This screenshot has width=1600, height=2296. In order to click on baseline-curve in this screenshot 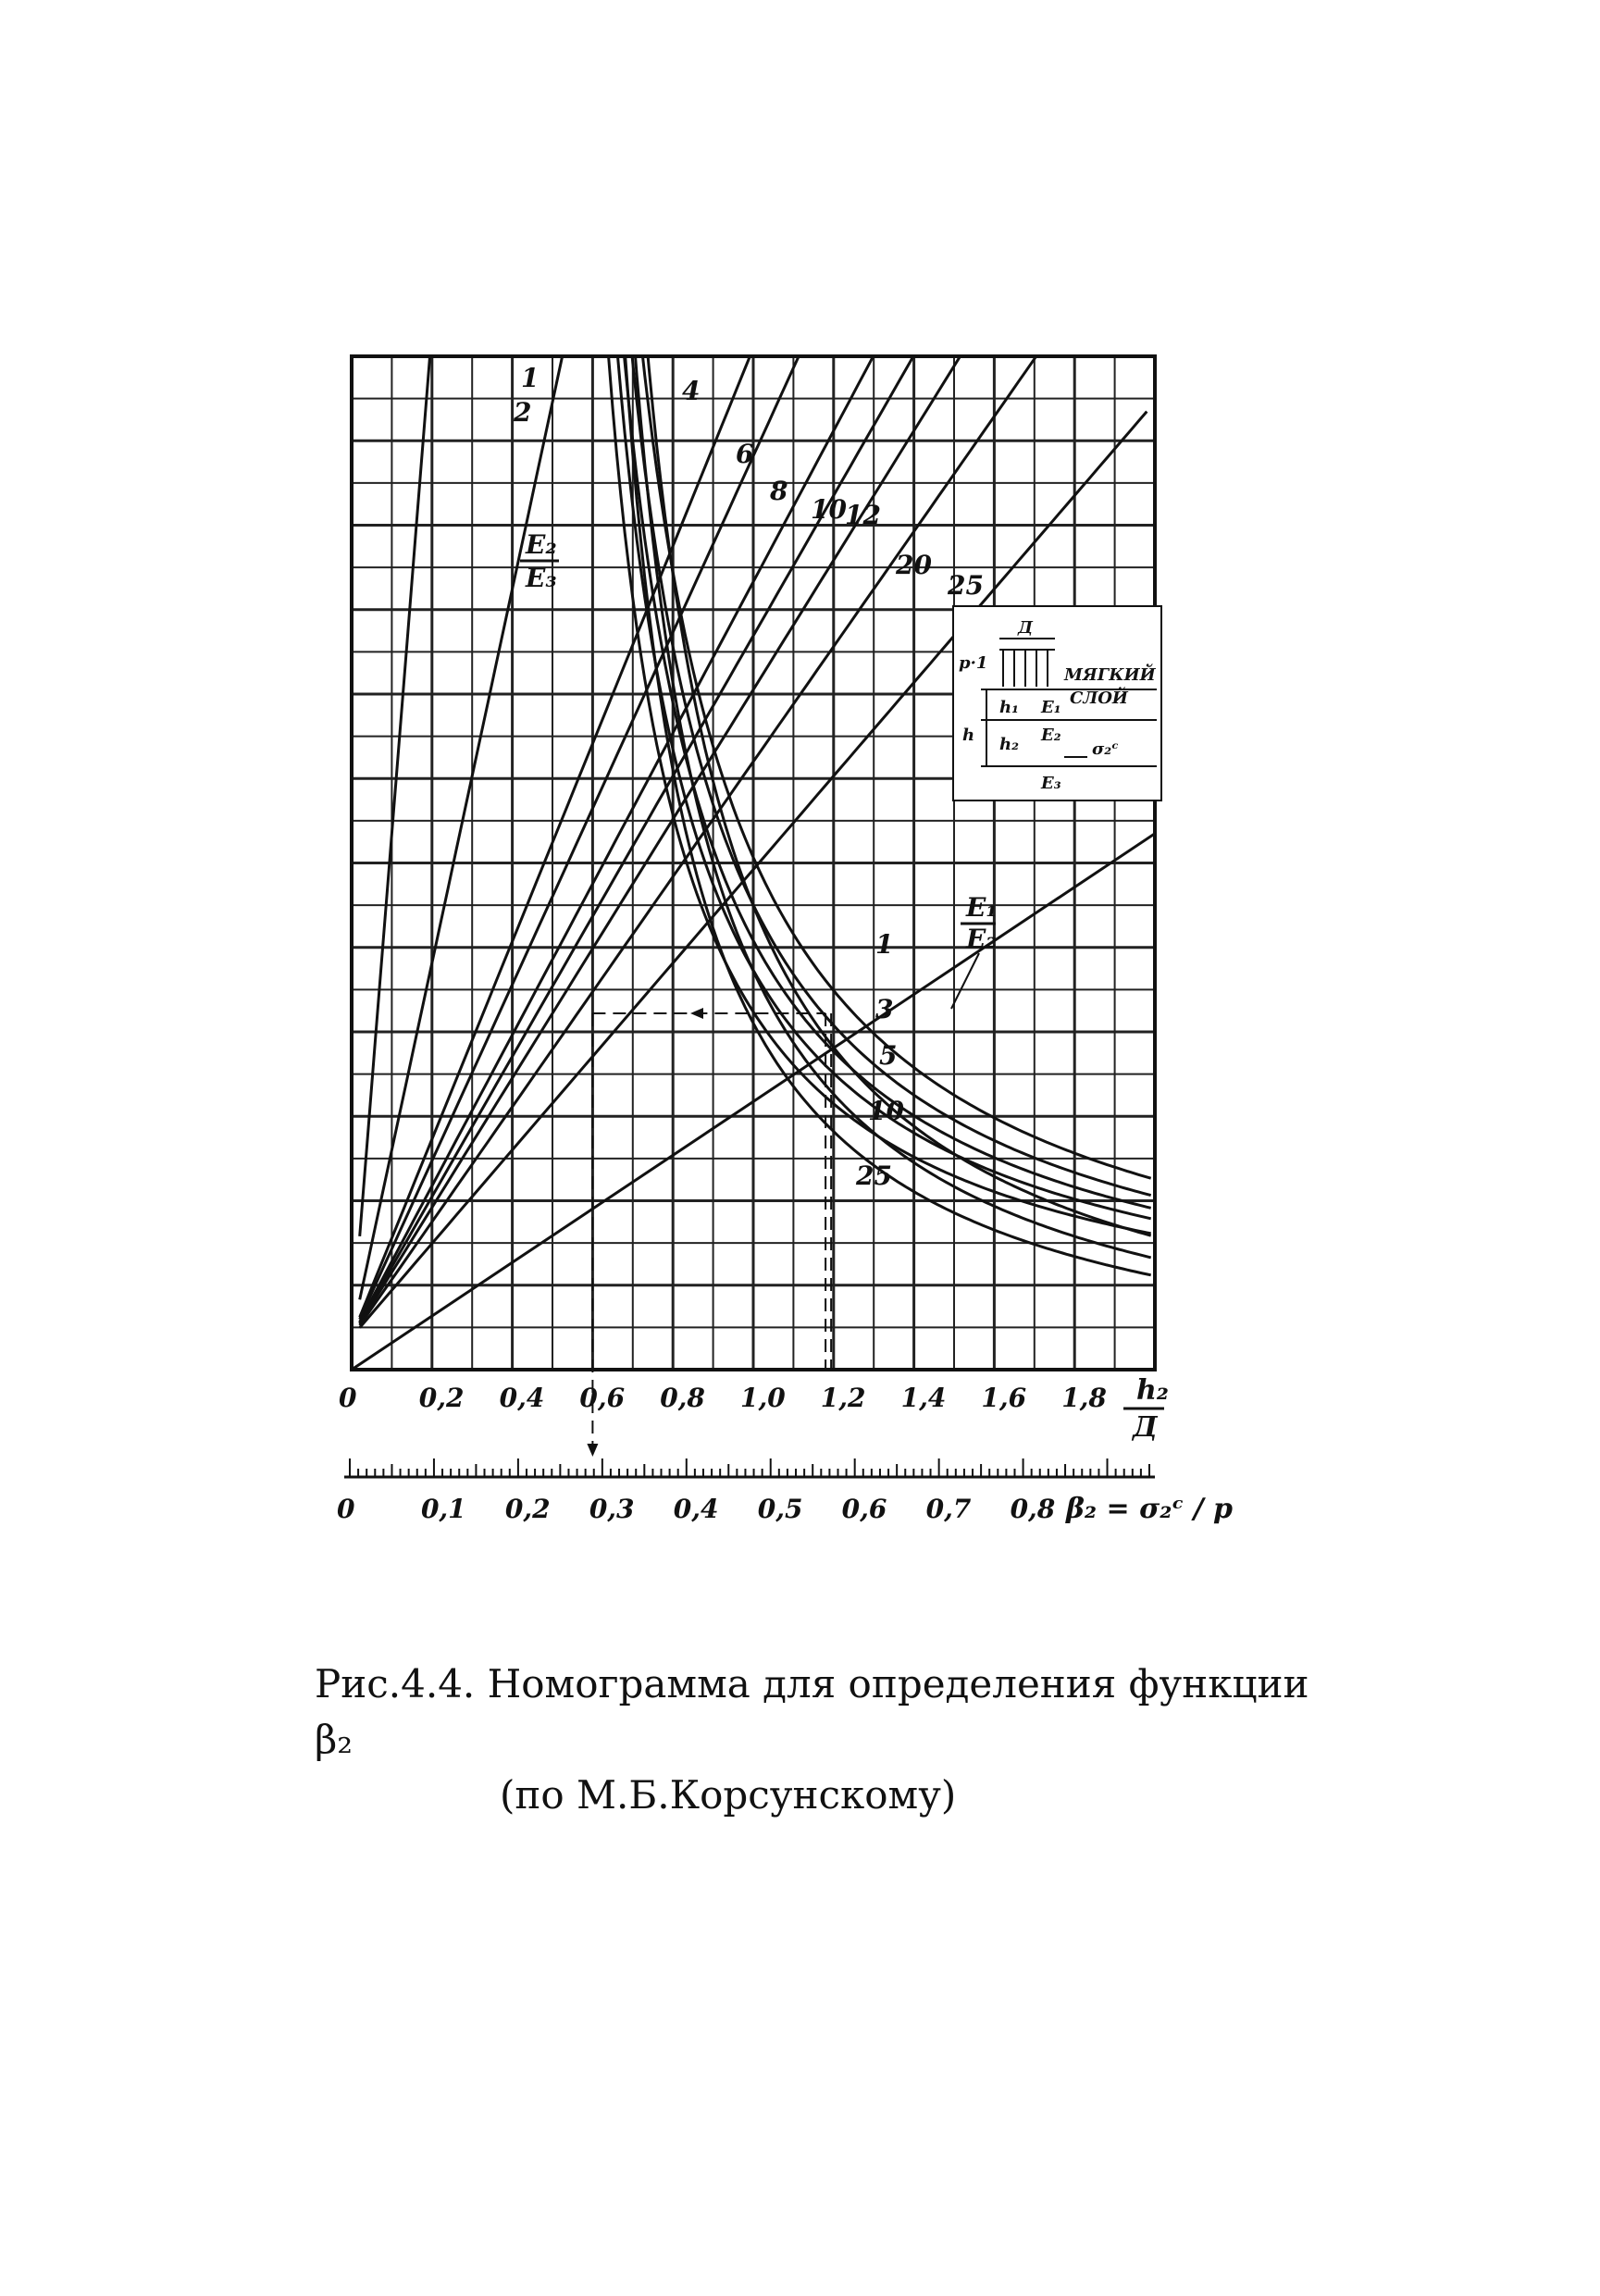, I will do `click(753, 1101)`.